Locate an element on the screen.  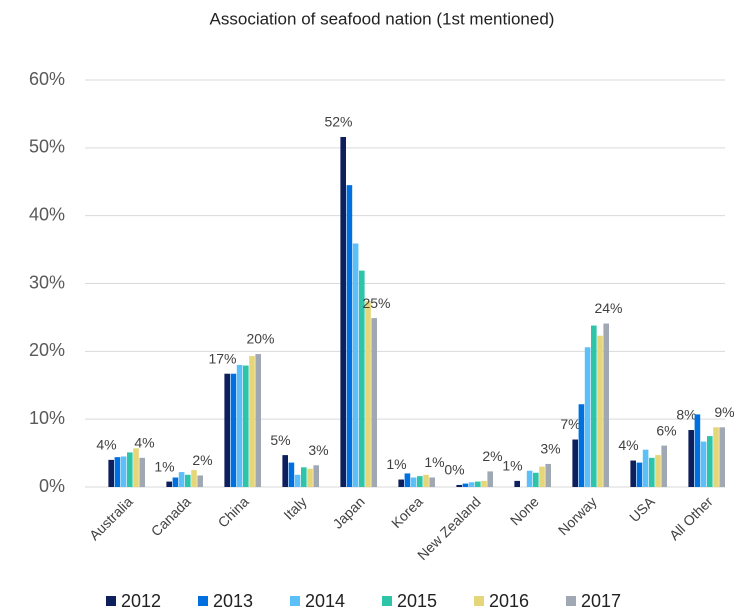
x-tick-label: None is located at coordinates (524, 510).